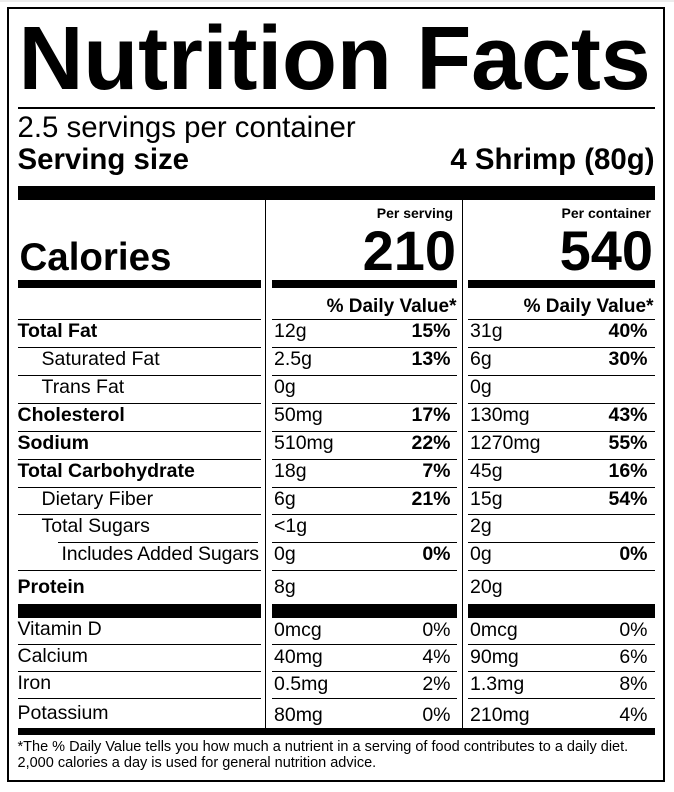 The width and height of the screenshot is (674, 792). I want to click on nutrient-row: Potassium 80mg 0% 210mg 4%, so click(336, 714).